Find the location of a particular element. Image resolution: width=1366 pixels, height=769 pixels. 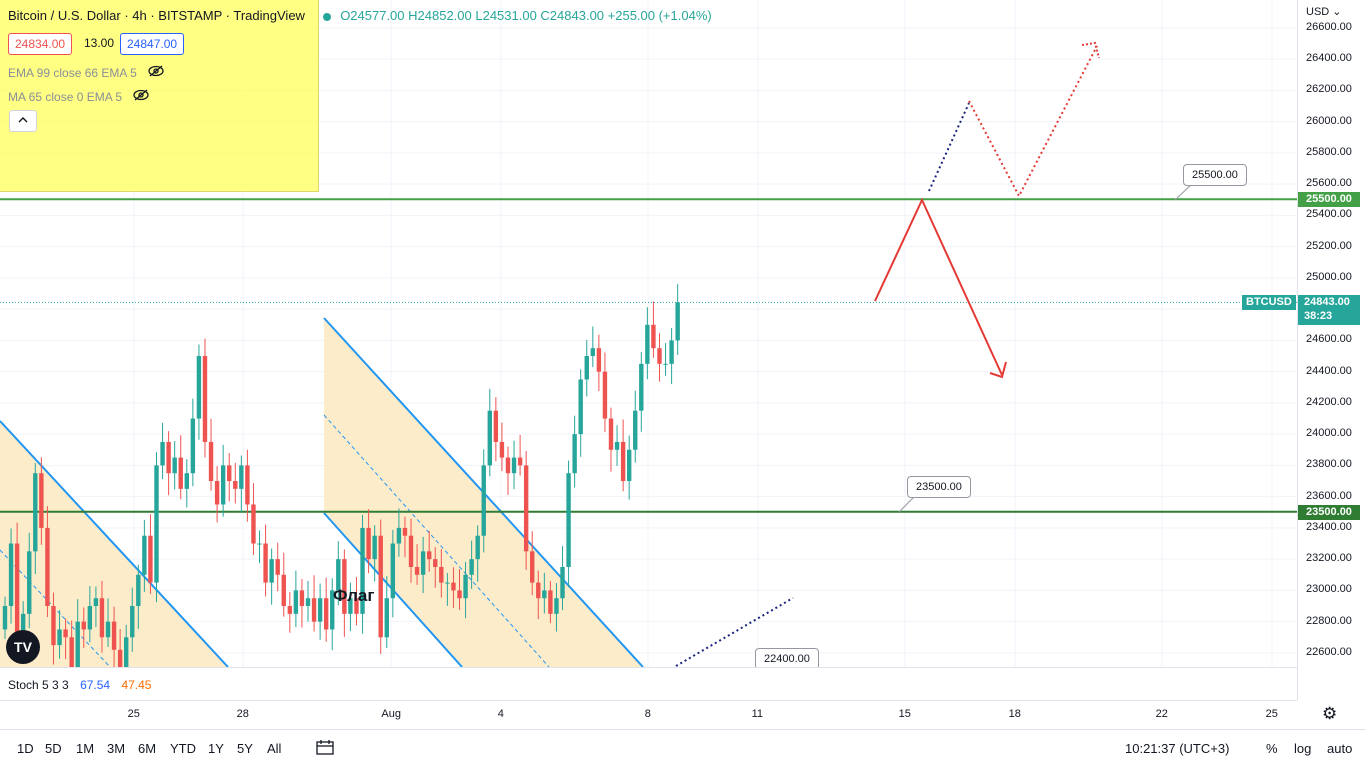

collapse-indicators-button is located at coordinates (23, 121).